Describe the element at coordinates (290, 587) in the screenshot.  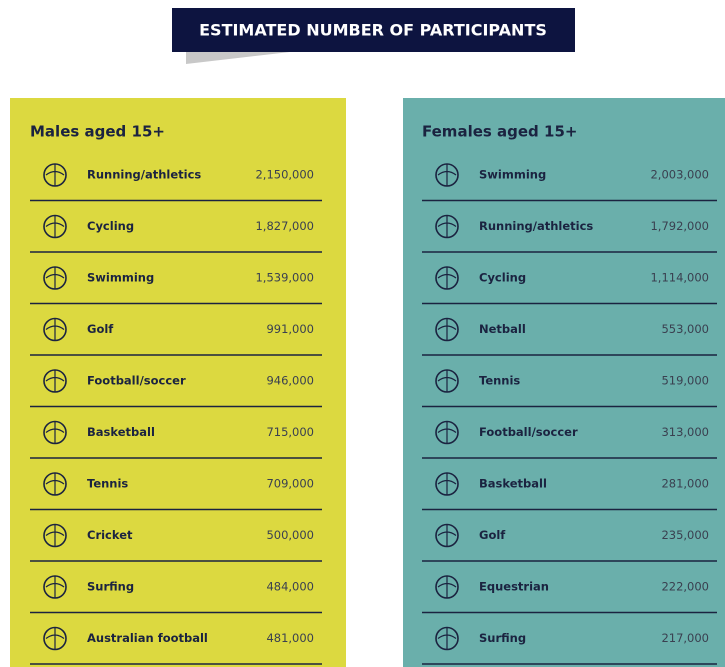
I see `participants: 484,000` at that location.